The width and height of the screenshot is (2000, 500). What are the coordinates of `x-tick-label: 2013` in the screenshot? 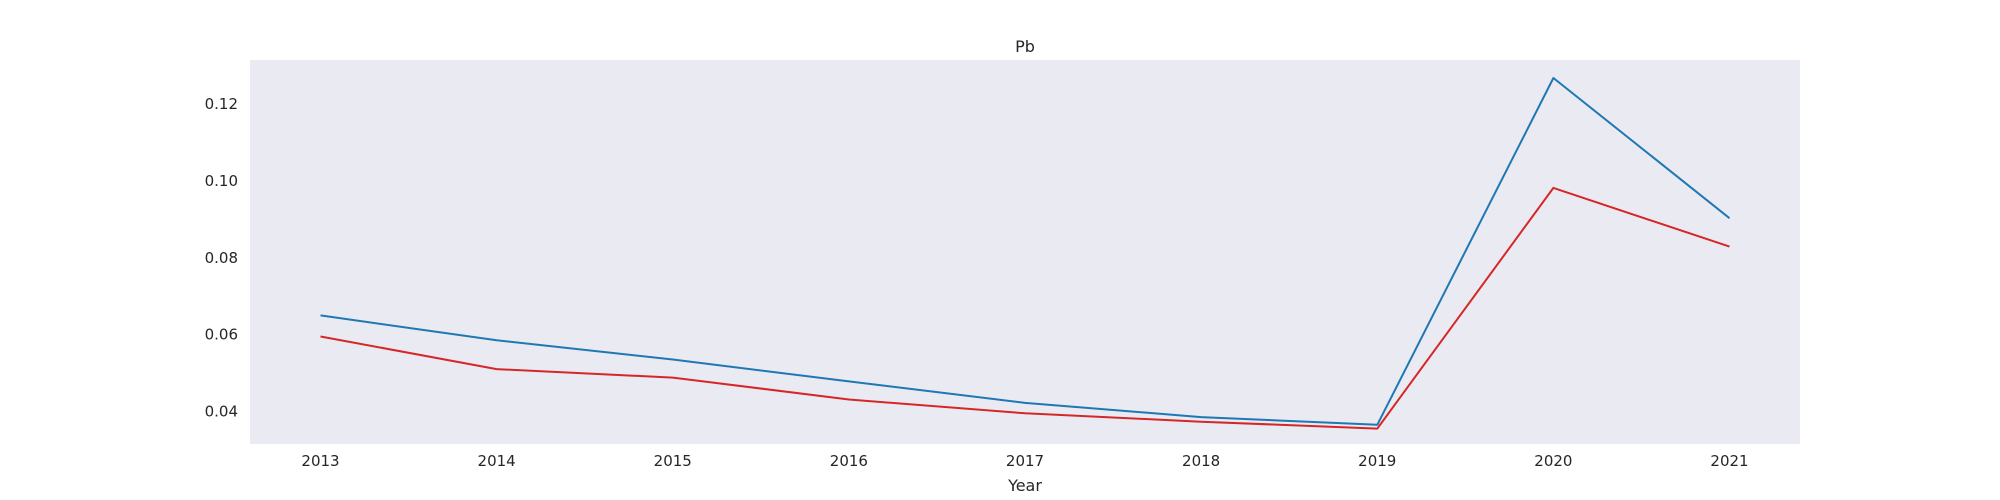 It's located at (320, 461).